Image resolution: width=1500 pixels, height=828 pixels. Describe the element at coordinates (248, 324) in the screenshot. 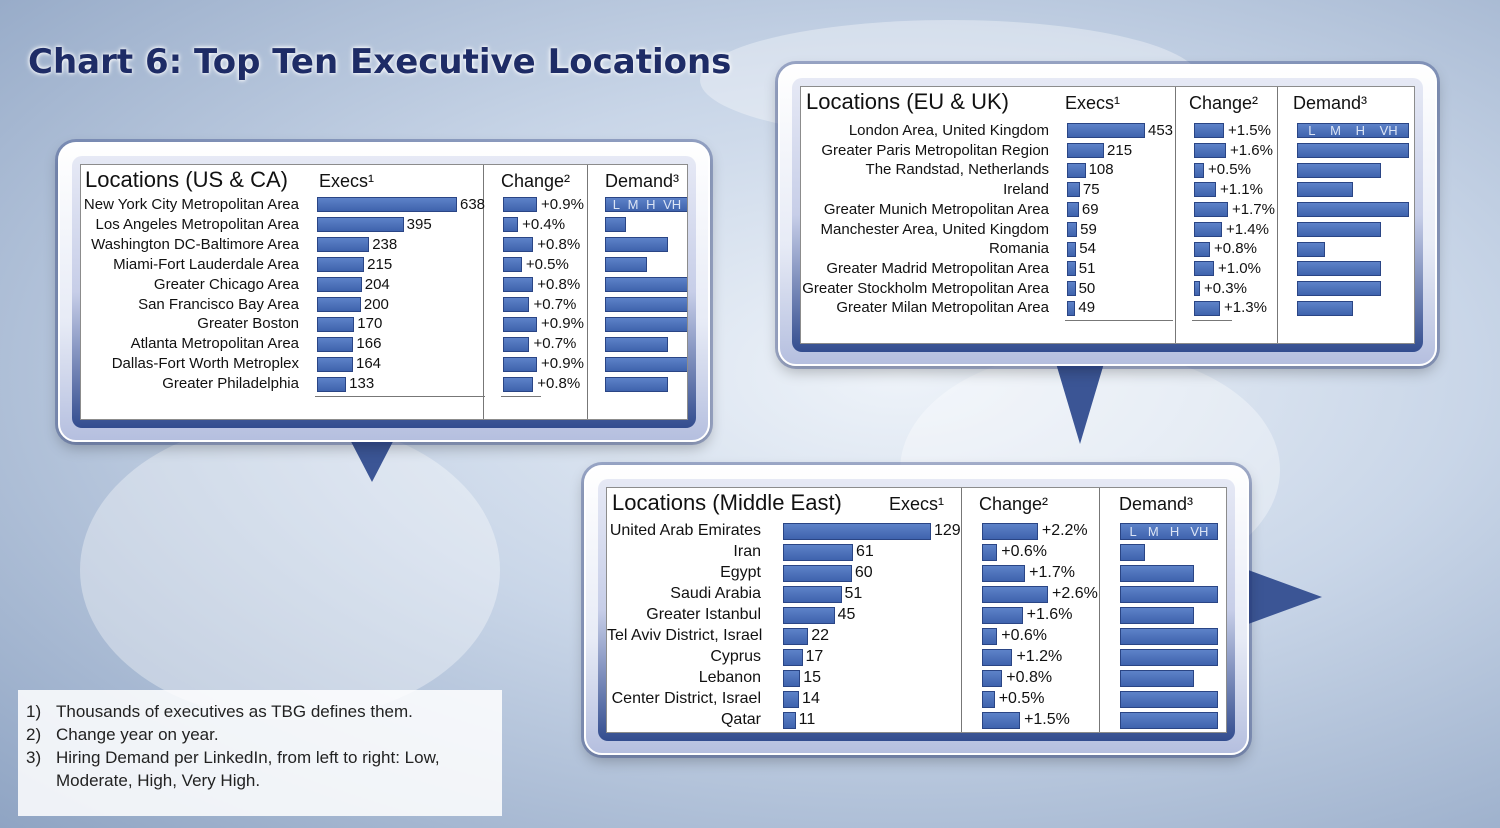

I see `location-label: Greater Boston` at that location.